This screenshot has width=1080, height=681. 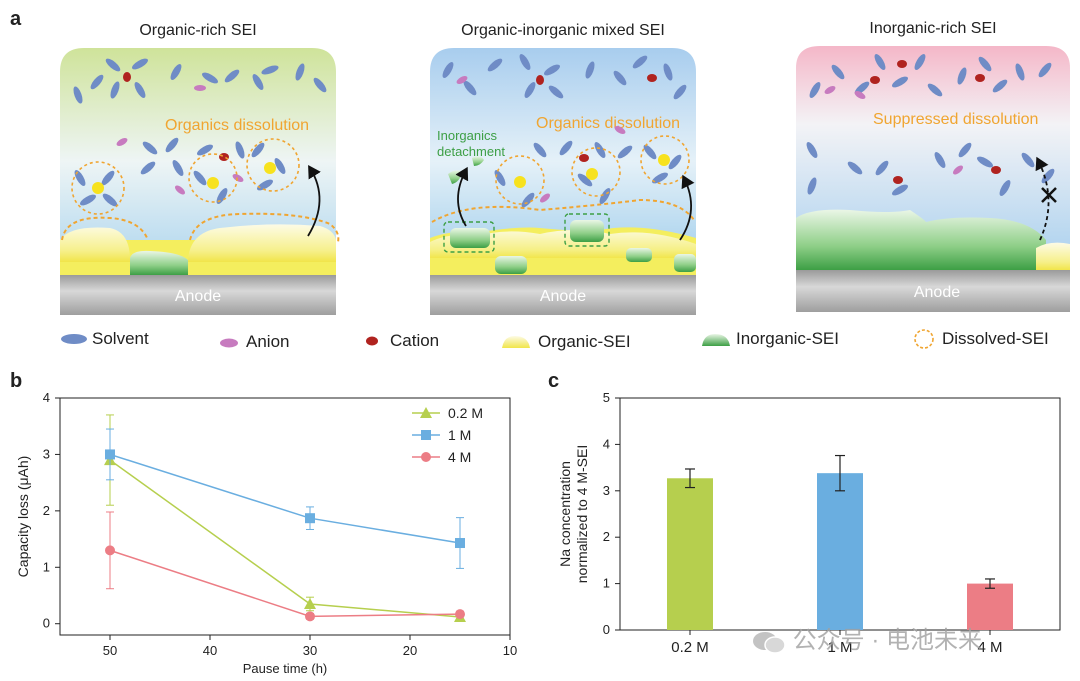 I want to click on annotation-suppressed-dissolution: Suppressed dissolution, so click(x=955, y=119).